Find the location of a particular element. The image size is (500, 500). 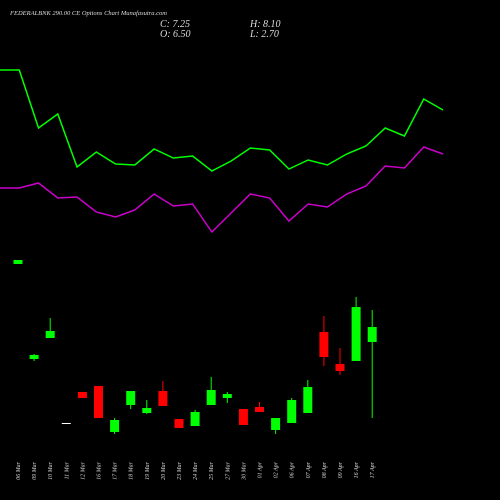

x-tick-label: 25 Mar is located at coordinates (212, 470).